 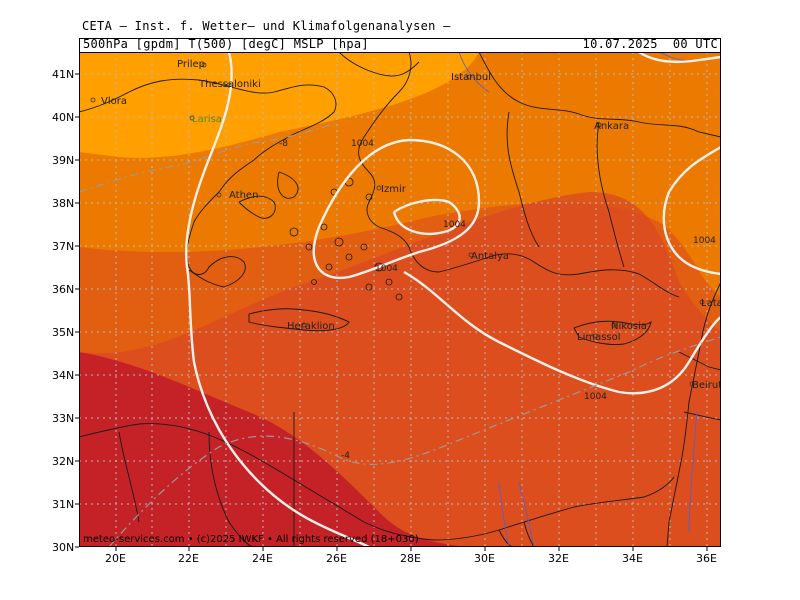 I want to click on city-label-izmir: Izmir, so click(x=394, y=189).